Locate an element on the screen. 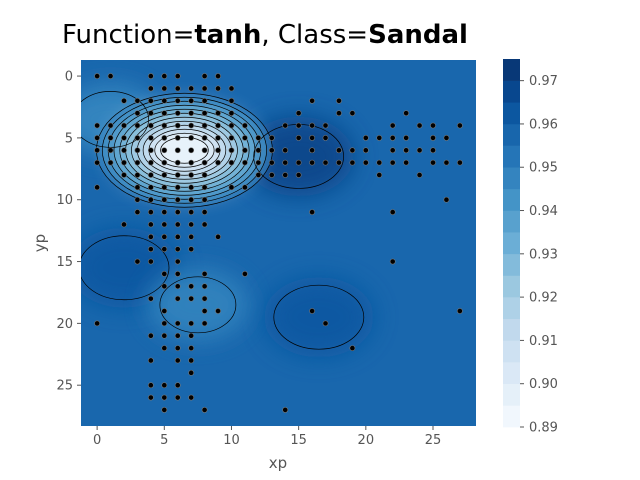 This screenshot has width=640, height=480. x-tick-label: 5 is located at coordinates (164, 440).